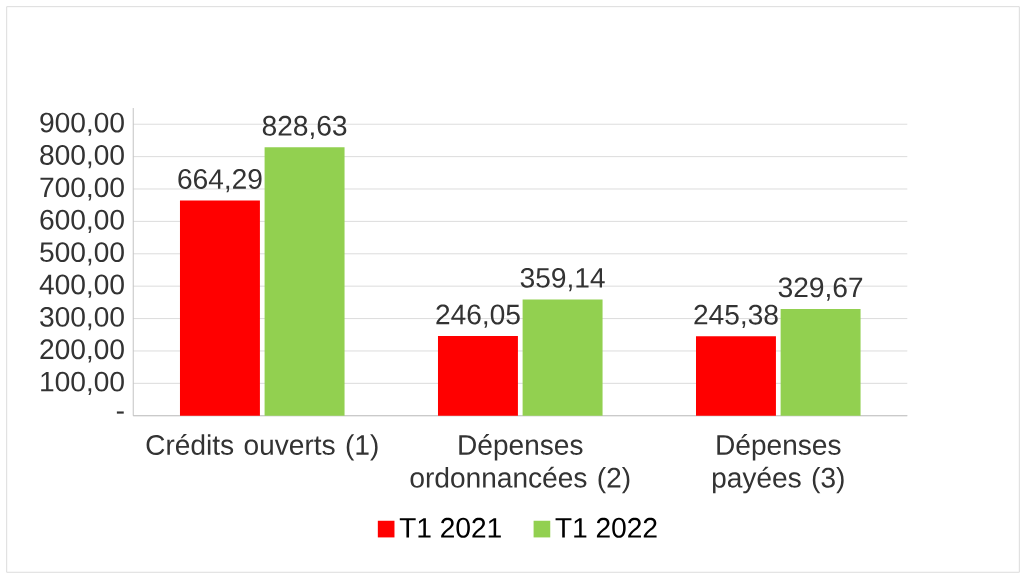 This screenshot has height=579, width=1026. What do you see at coordinates (120, 412) in the screenshot?
I see `y-tick-label: -` at bounding box center [120, 412].